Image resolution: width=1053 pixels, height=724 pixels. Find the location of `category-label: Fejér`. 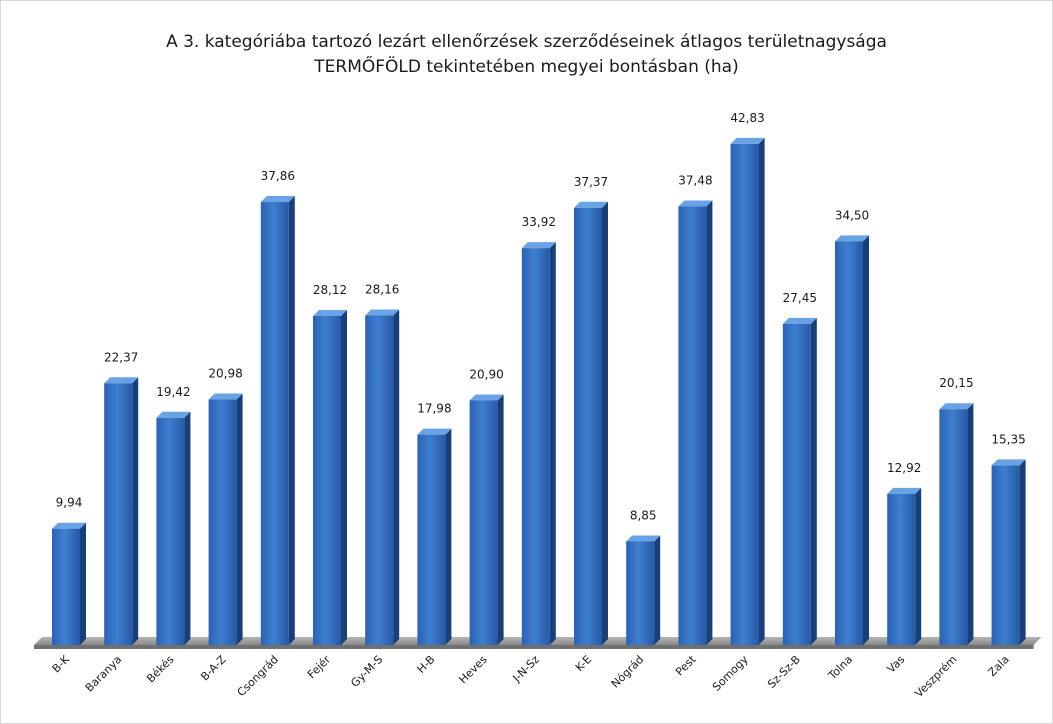

category-label: Fejér is located at coordinates (319, 667).